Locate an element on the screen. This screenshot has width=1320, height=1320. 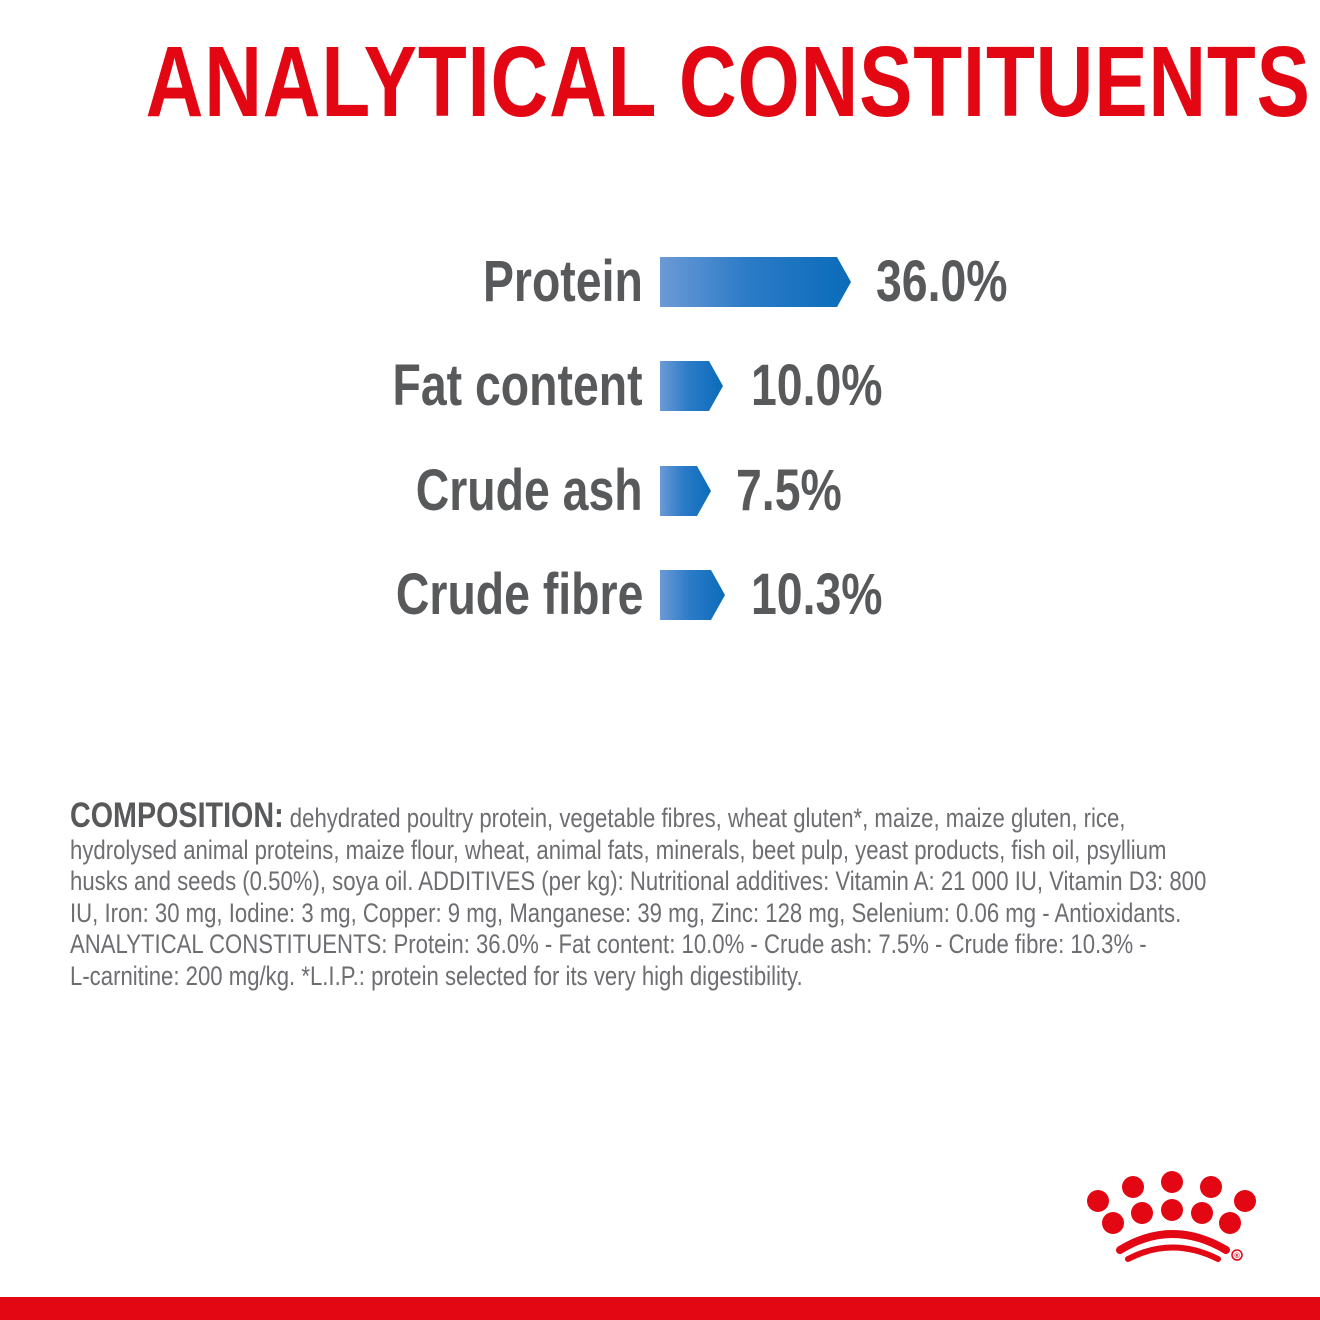
constituent-row-fibre: Crude fibre 10.3% is located at coordinates (660, 595).